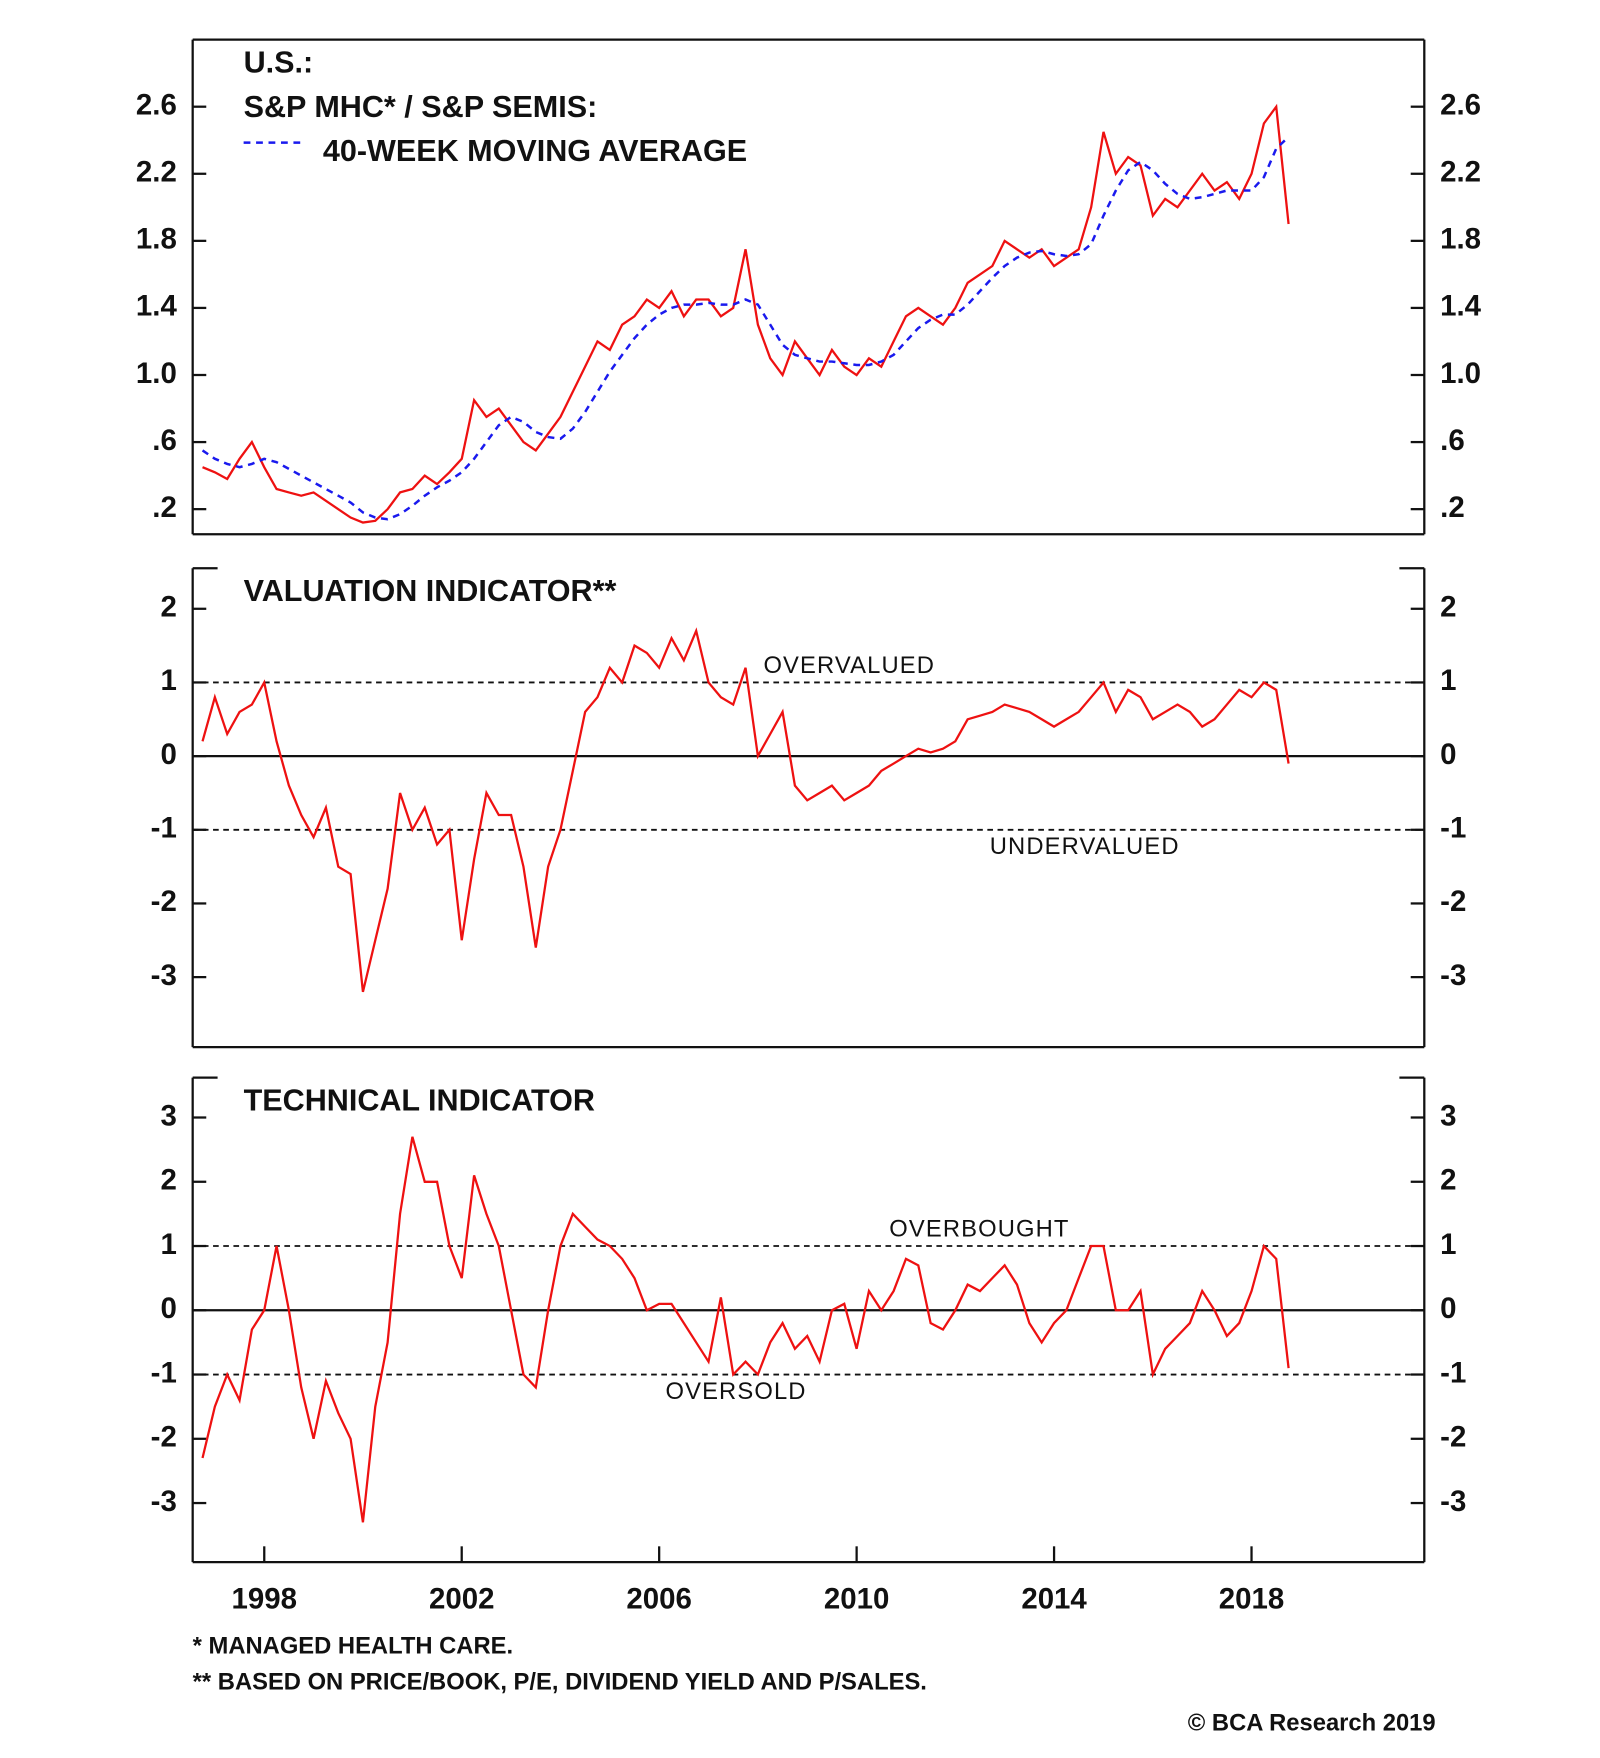  What do you see at coordinates (535, 151) in the screenshot?
I see `legend-label: 40-WEEK MOVING AVERAGE` at bounding box center [535, 151].